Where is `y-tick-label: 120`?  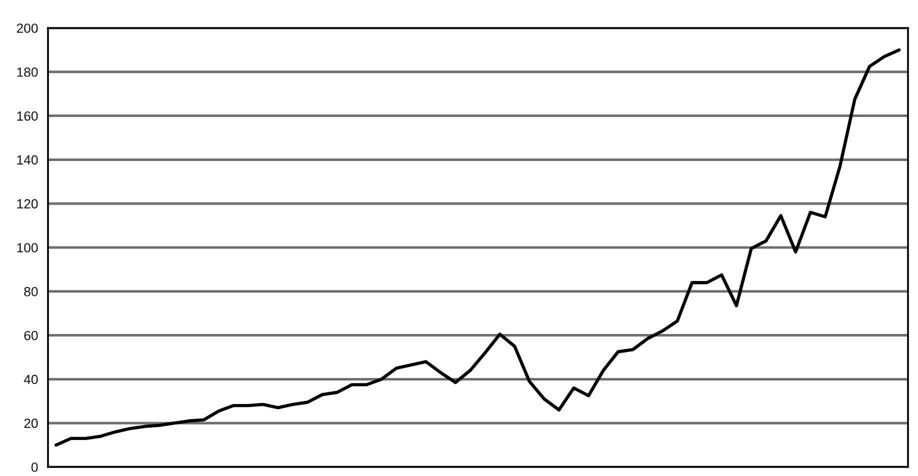
y-tick-label: 120 is located at coordinates (27, 204).